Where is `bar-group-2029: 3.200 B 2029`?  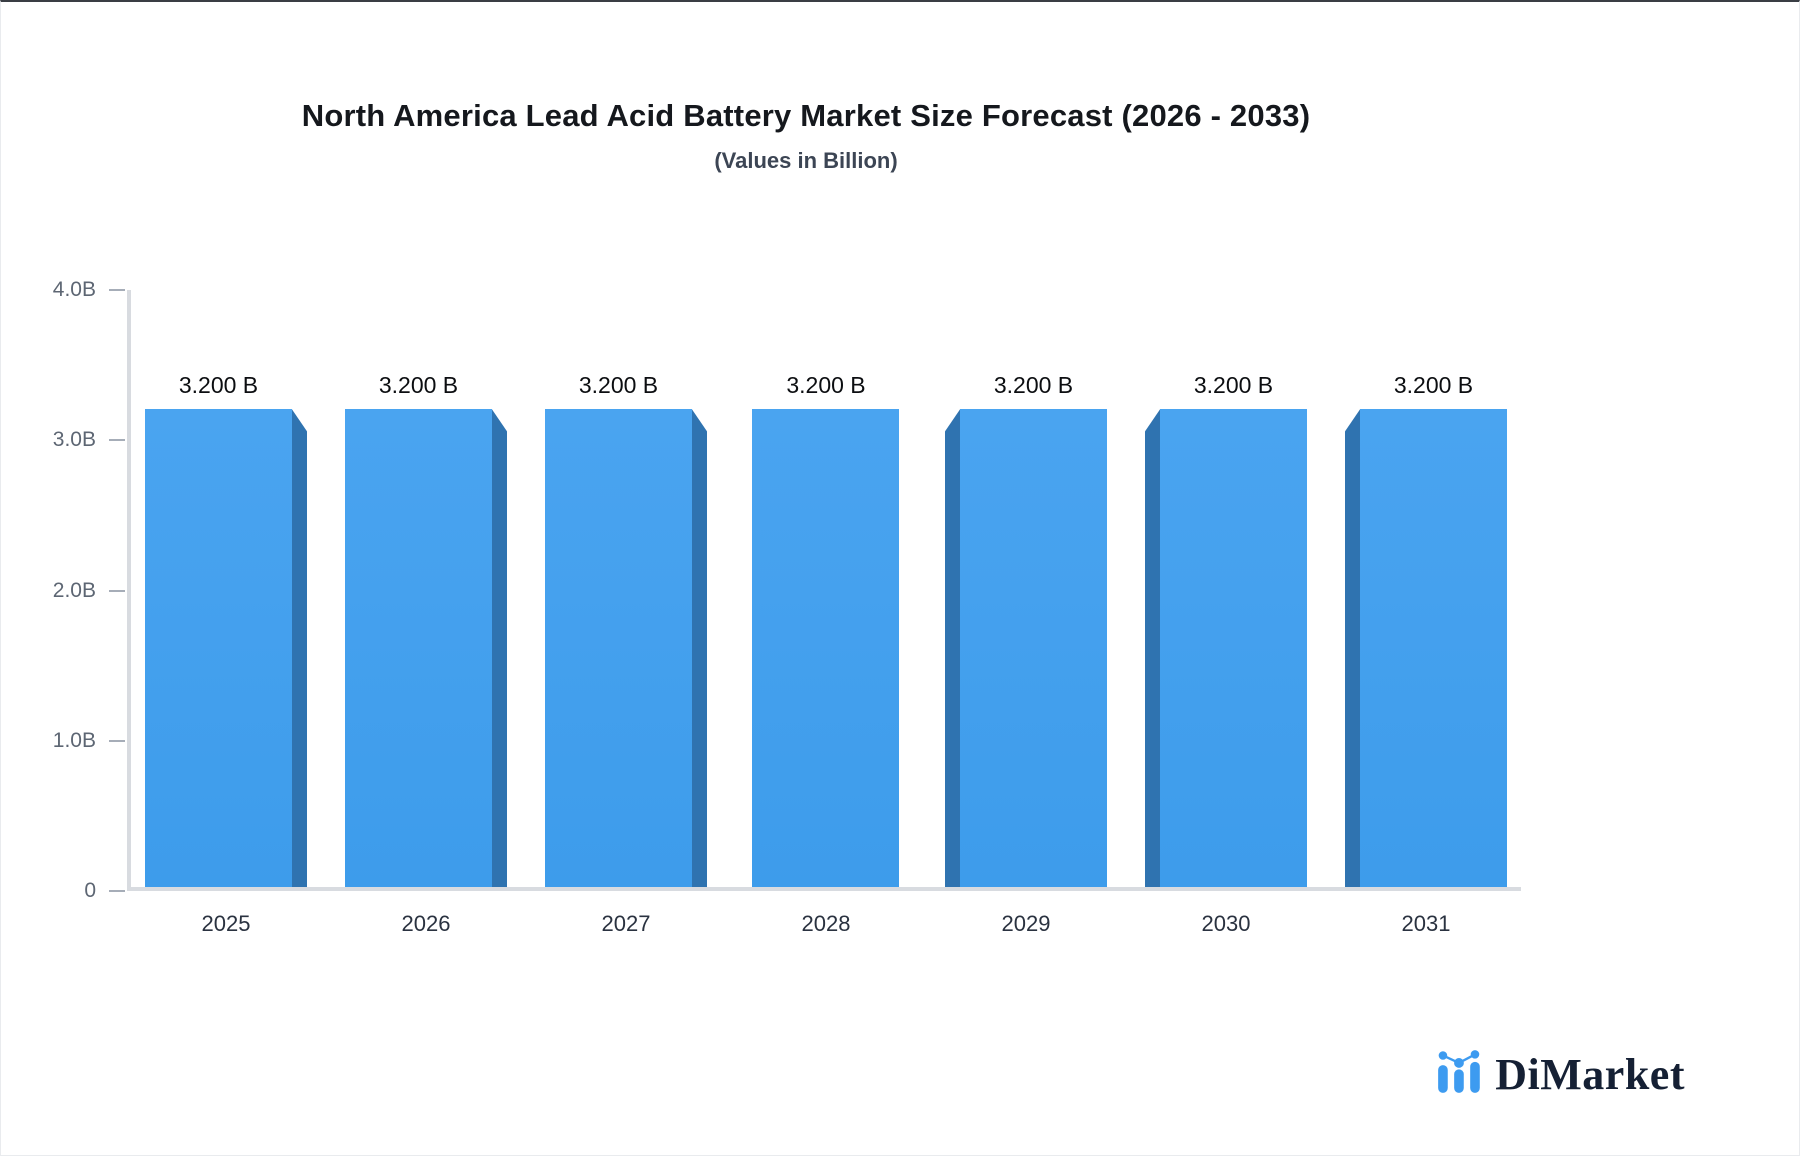
bar-group-2029: 3.200 B 2029 is located at coordinates (1026, 613).